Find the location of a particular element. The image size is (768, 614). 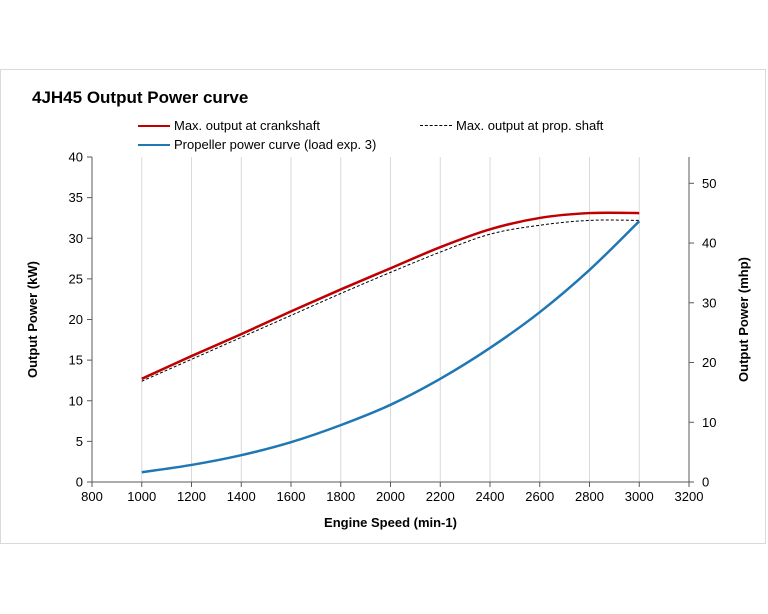

x-tick-label: 1400 is located at coordinates (241, 496).